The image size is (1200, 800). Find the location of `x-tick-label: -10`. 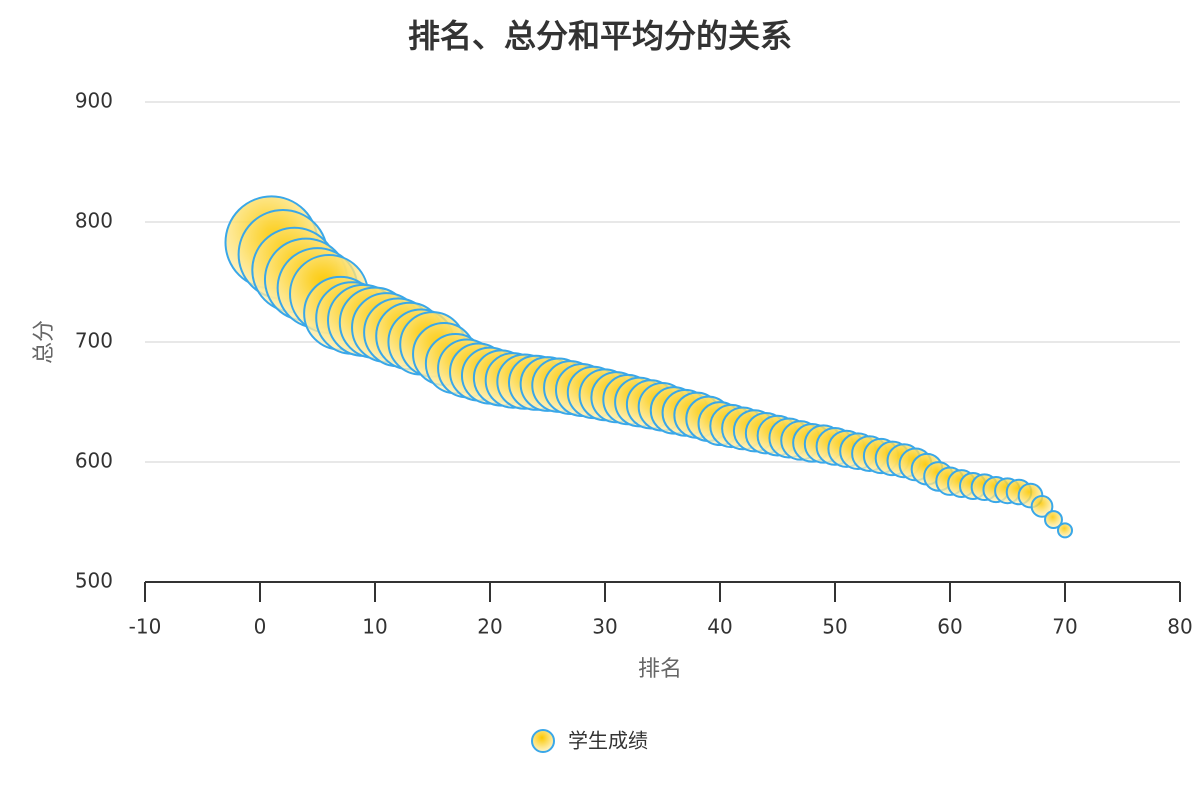

x-tick-label: -10 is located at coordinates (145, 627).